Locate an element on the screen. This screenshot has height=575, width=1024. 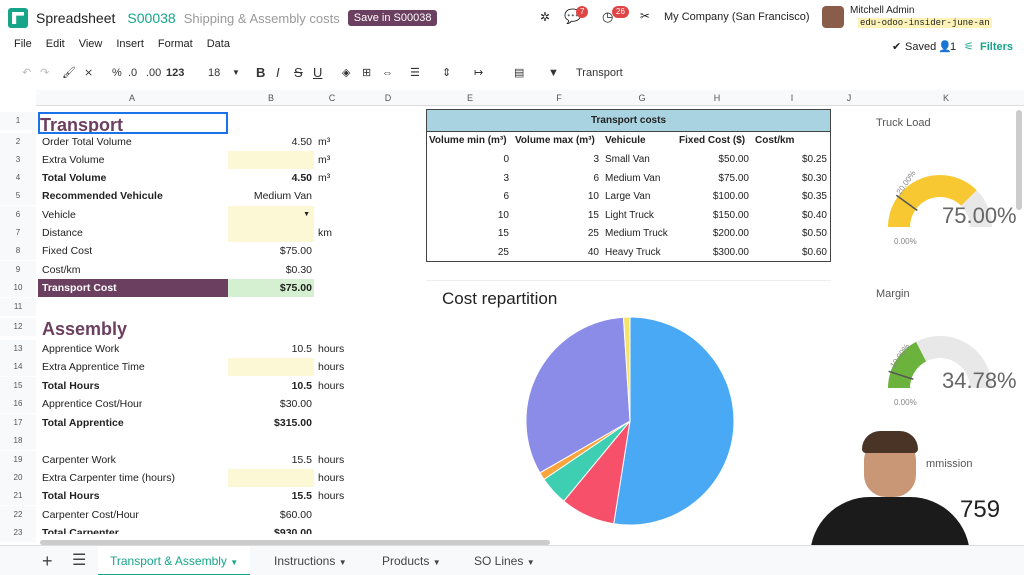
row-header: 13 is located at coordinates (18, 349).